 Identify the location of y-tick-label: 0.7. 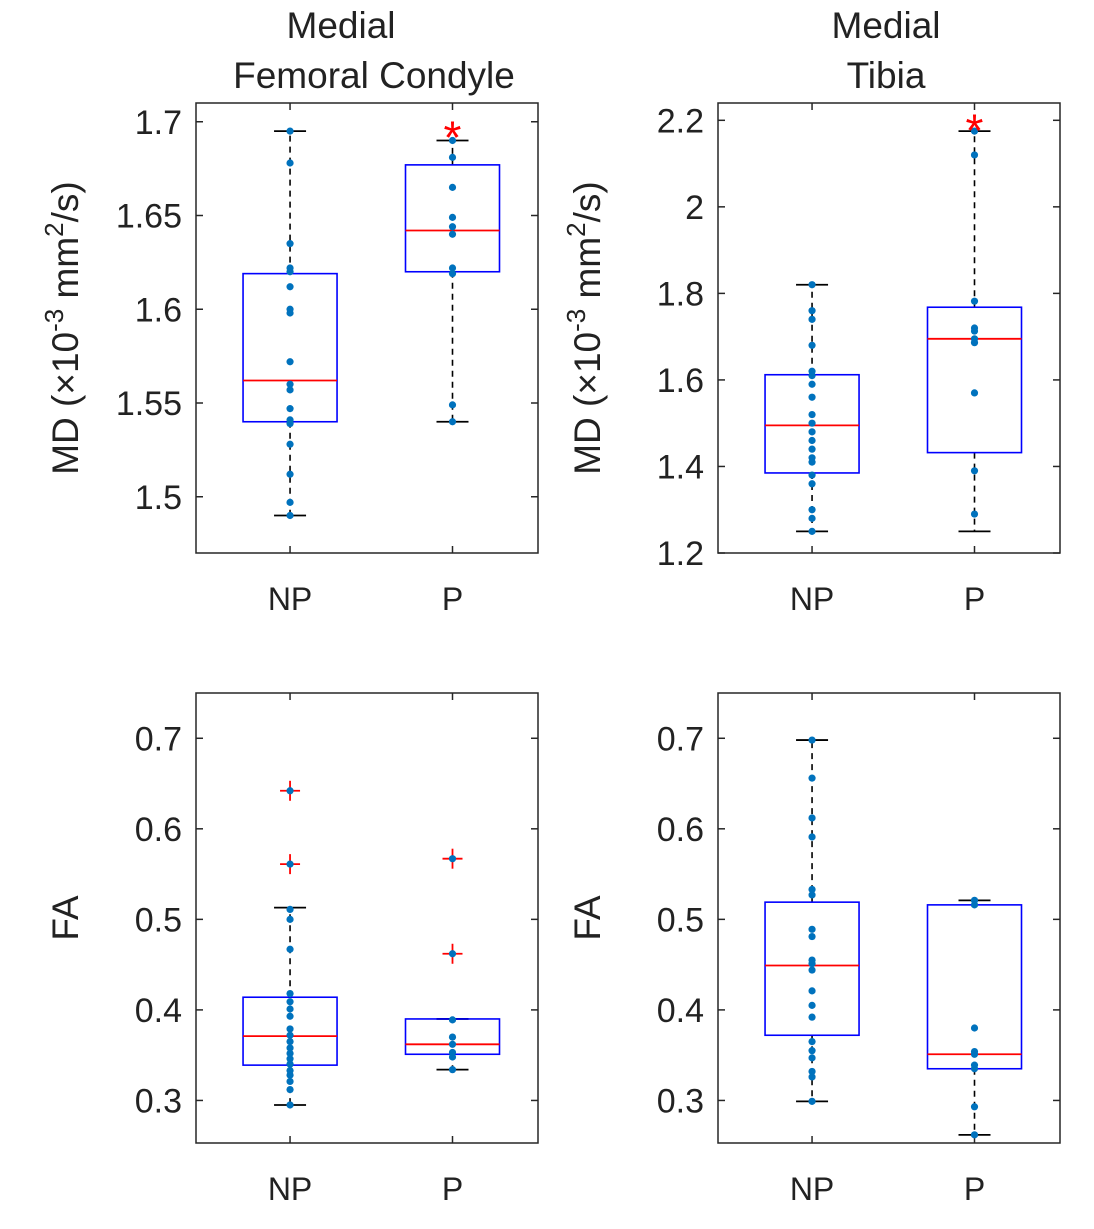
(680, 739).